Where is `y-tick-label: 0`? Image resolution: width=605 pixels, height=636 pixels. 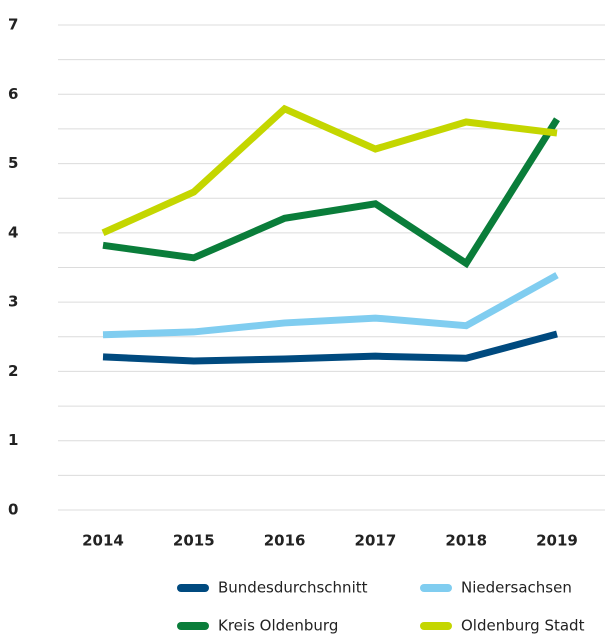 y-tick-label: 0 is located at coordinates (13, 510).